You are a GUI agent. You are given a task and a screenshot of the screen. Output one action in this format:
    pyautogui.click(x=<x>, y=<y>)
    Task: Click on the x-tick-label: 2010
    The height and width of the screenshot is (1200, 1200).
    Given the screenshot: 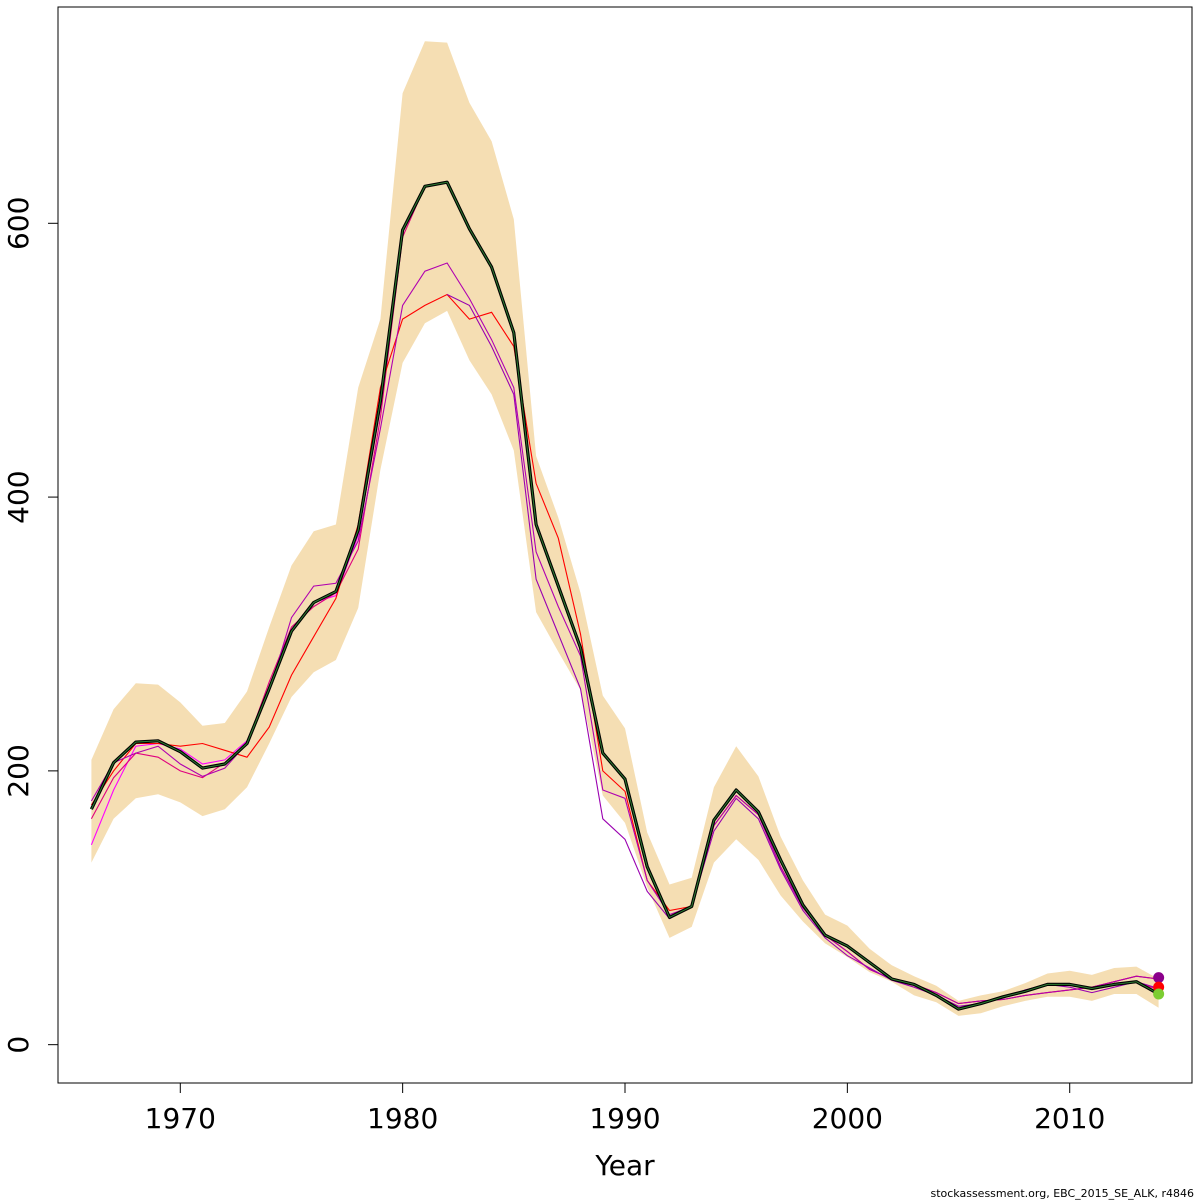 What is the action you would take?
    pyautogui.click(x=1069, y=1118)
    